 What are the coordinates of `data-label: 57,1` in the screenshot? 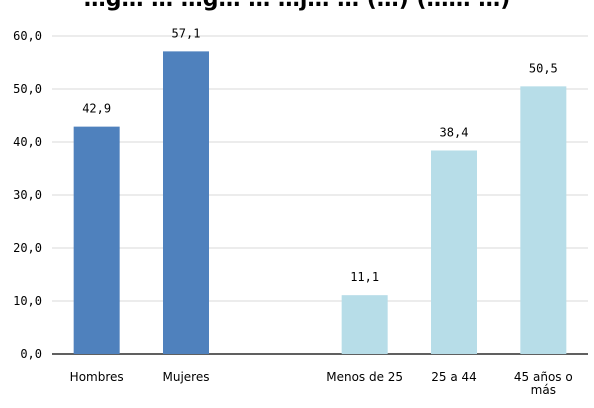 It's located at (186, 33).